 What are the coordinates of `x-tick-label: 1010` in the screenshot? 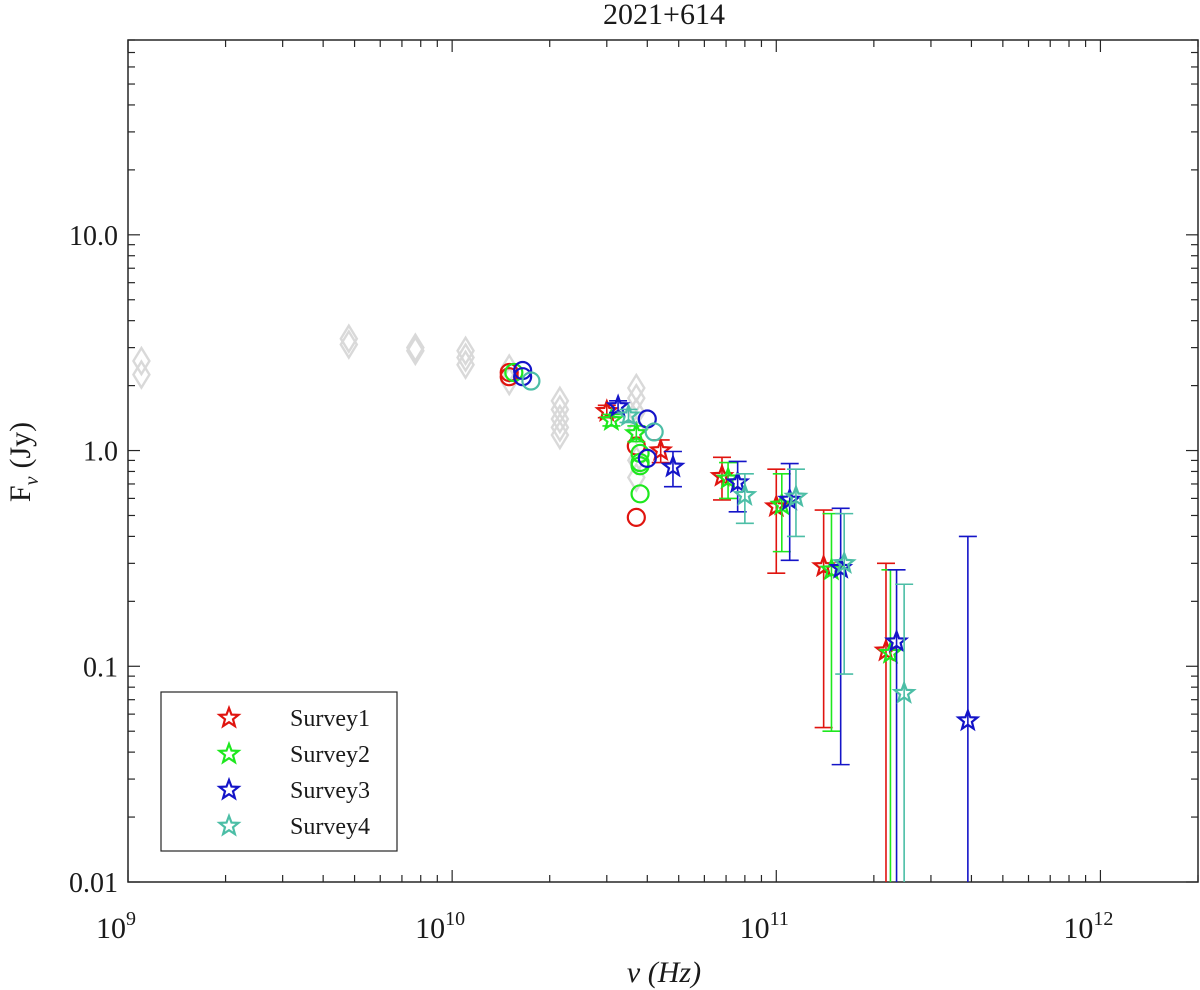 It's located at (440, 926).